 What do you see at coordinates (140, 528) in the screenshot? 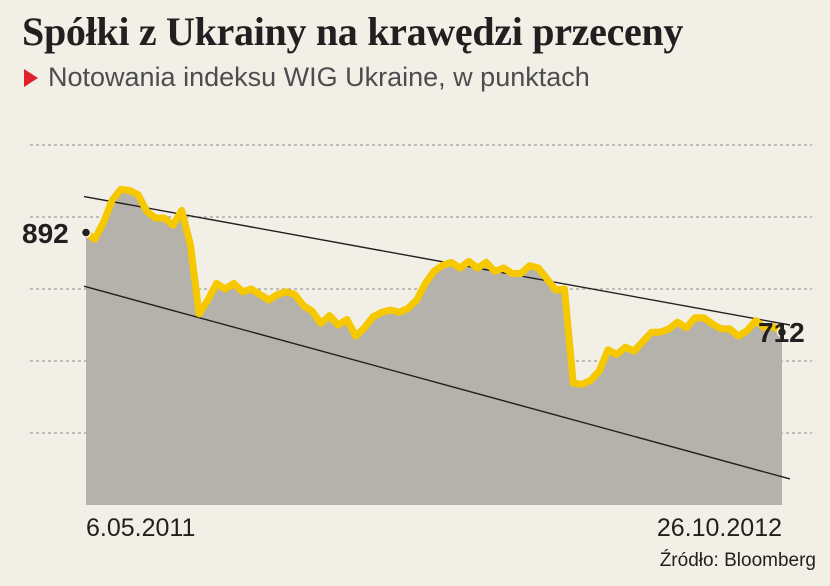
I see `x-start-label: 6.05.2011` at bounding box center [140, 528].